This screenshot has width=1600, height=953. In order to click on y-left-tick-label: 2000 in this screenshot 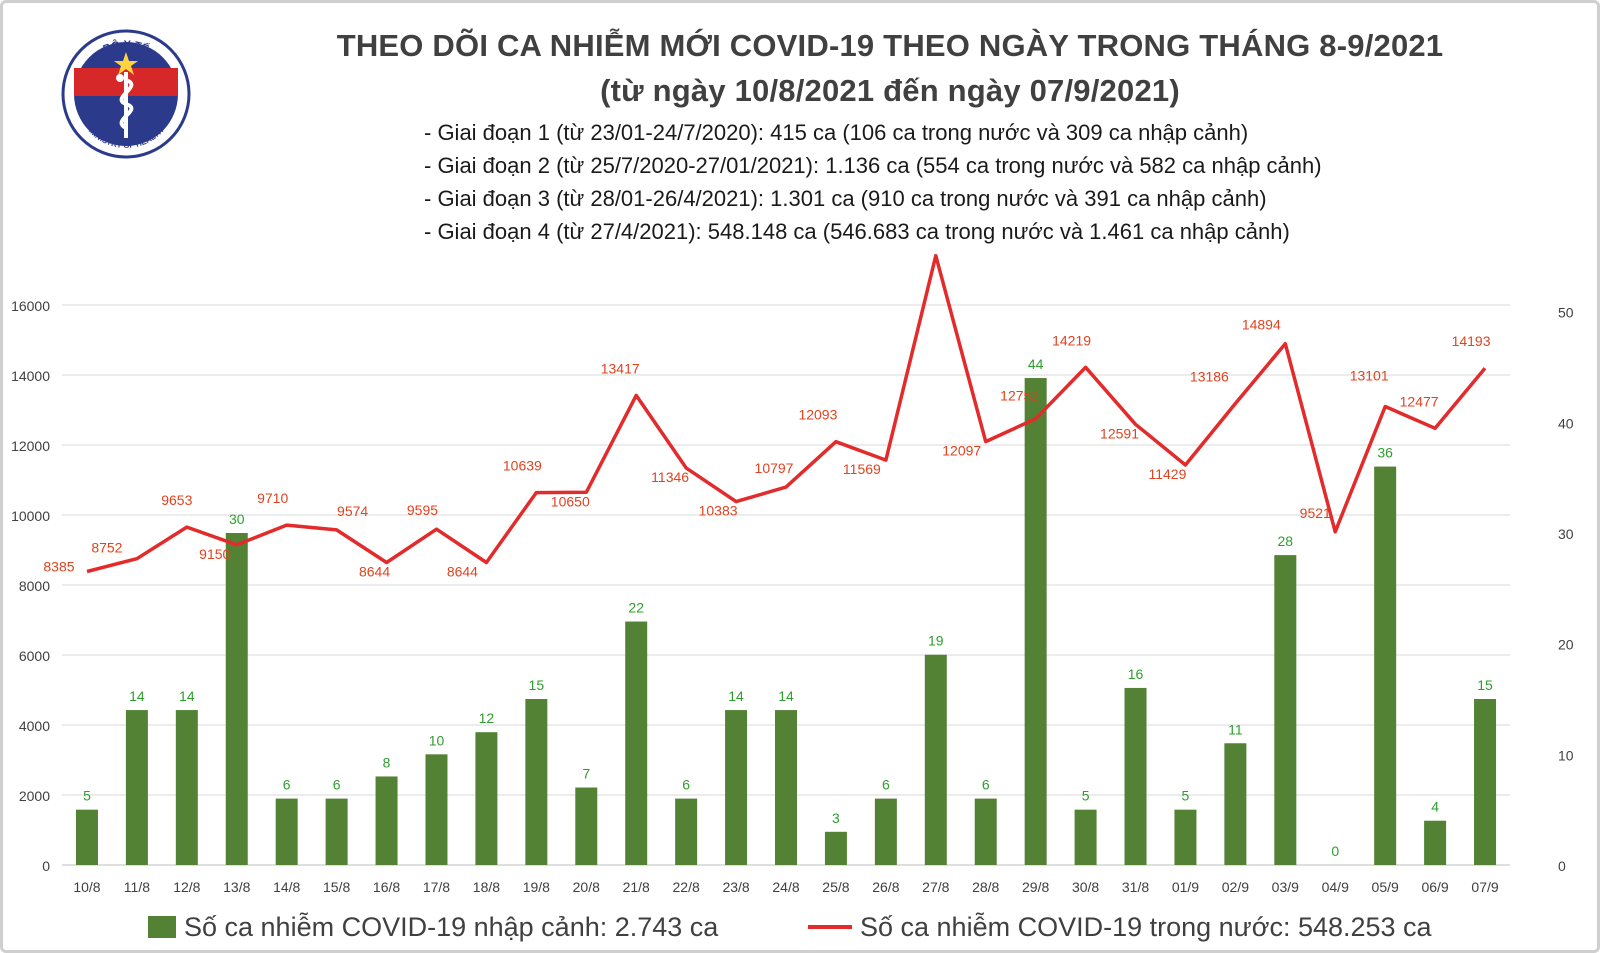, I will do `click(34, 796)`.